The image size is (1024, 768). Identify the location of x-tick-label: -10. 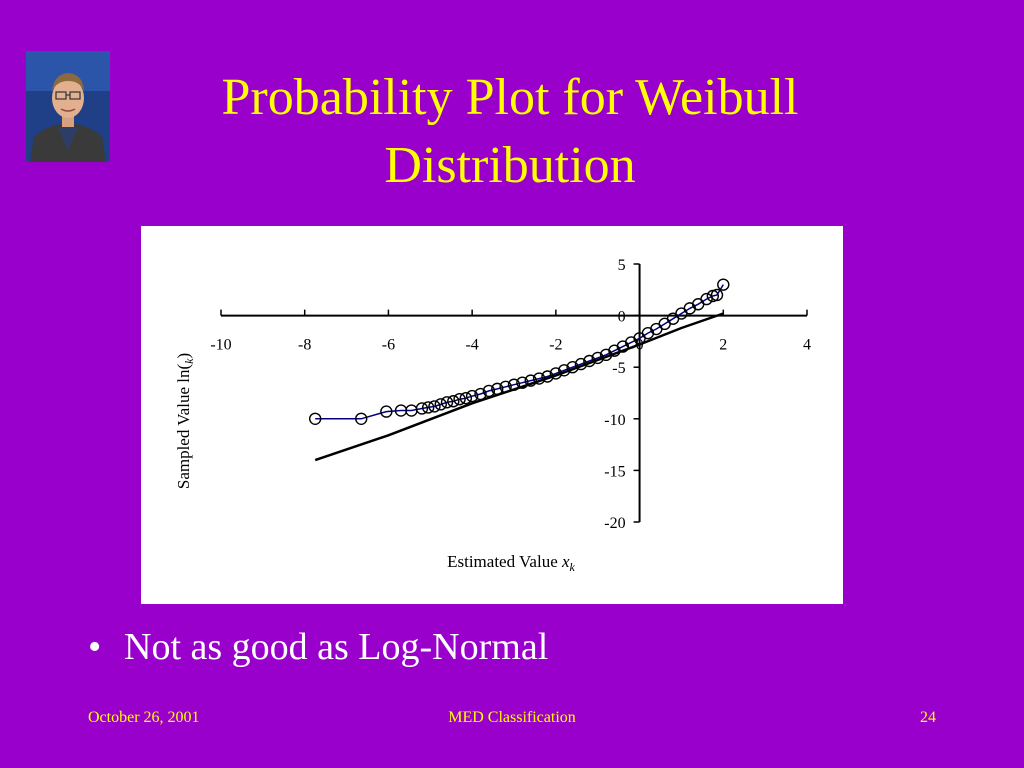
(220, 345).